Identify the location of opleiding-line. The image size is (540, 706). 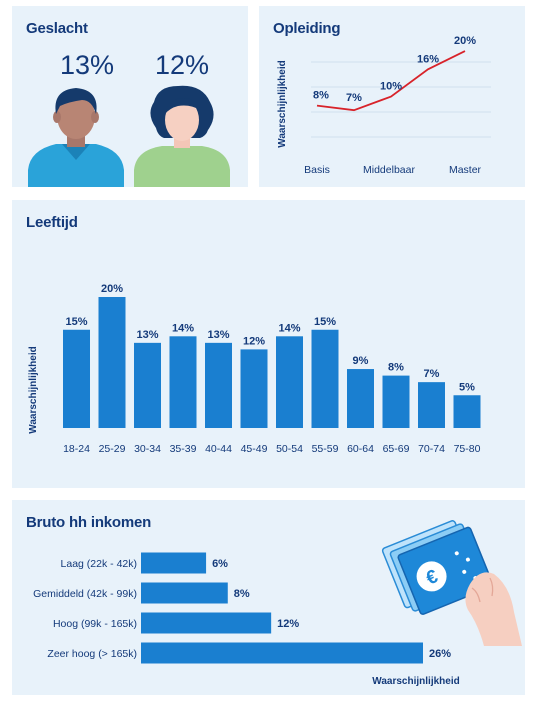
(391, 81).